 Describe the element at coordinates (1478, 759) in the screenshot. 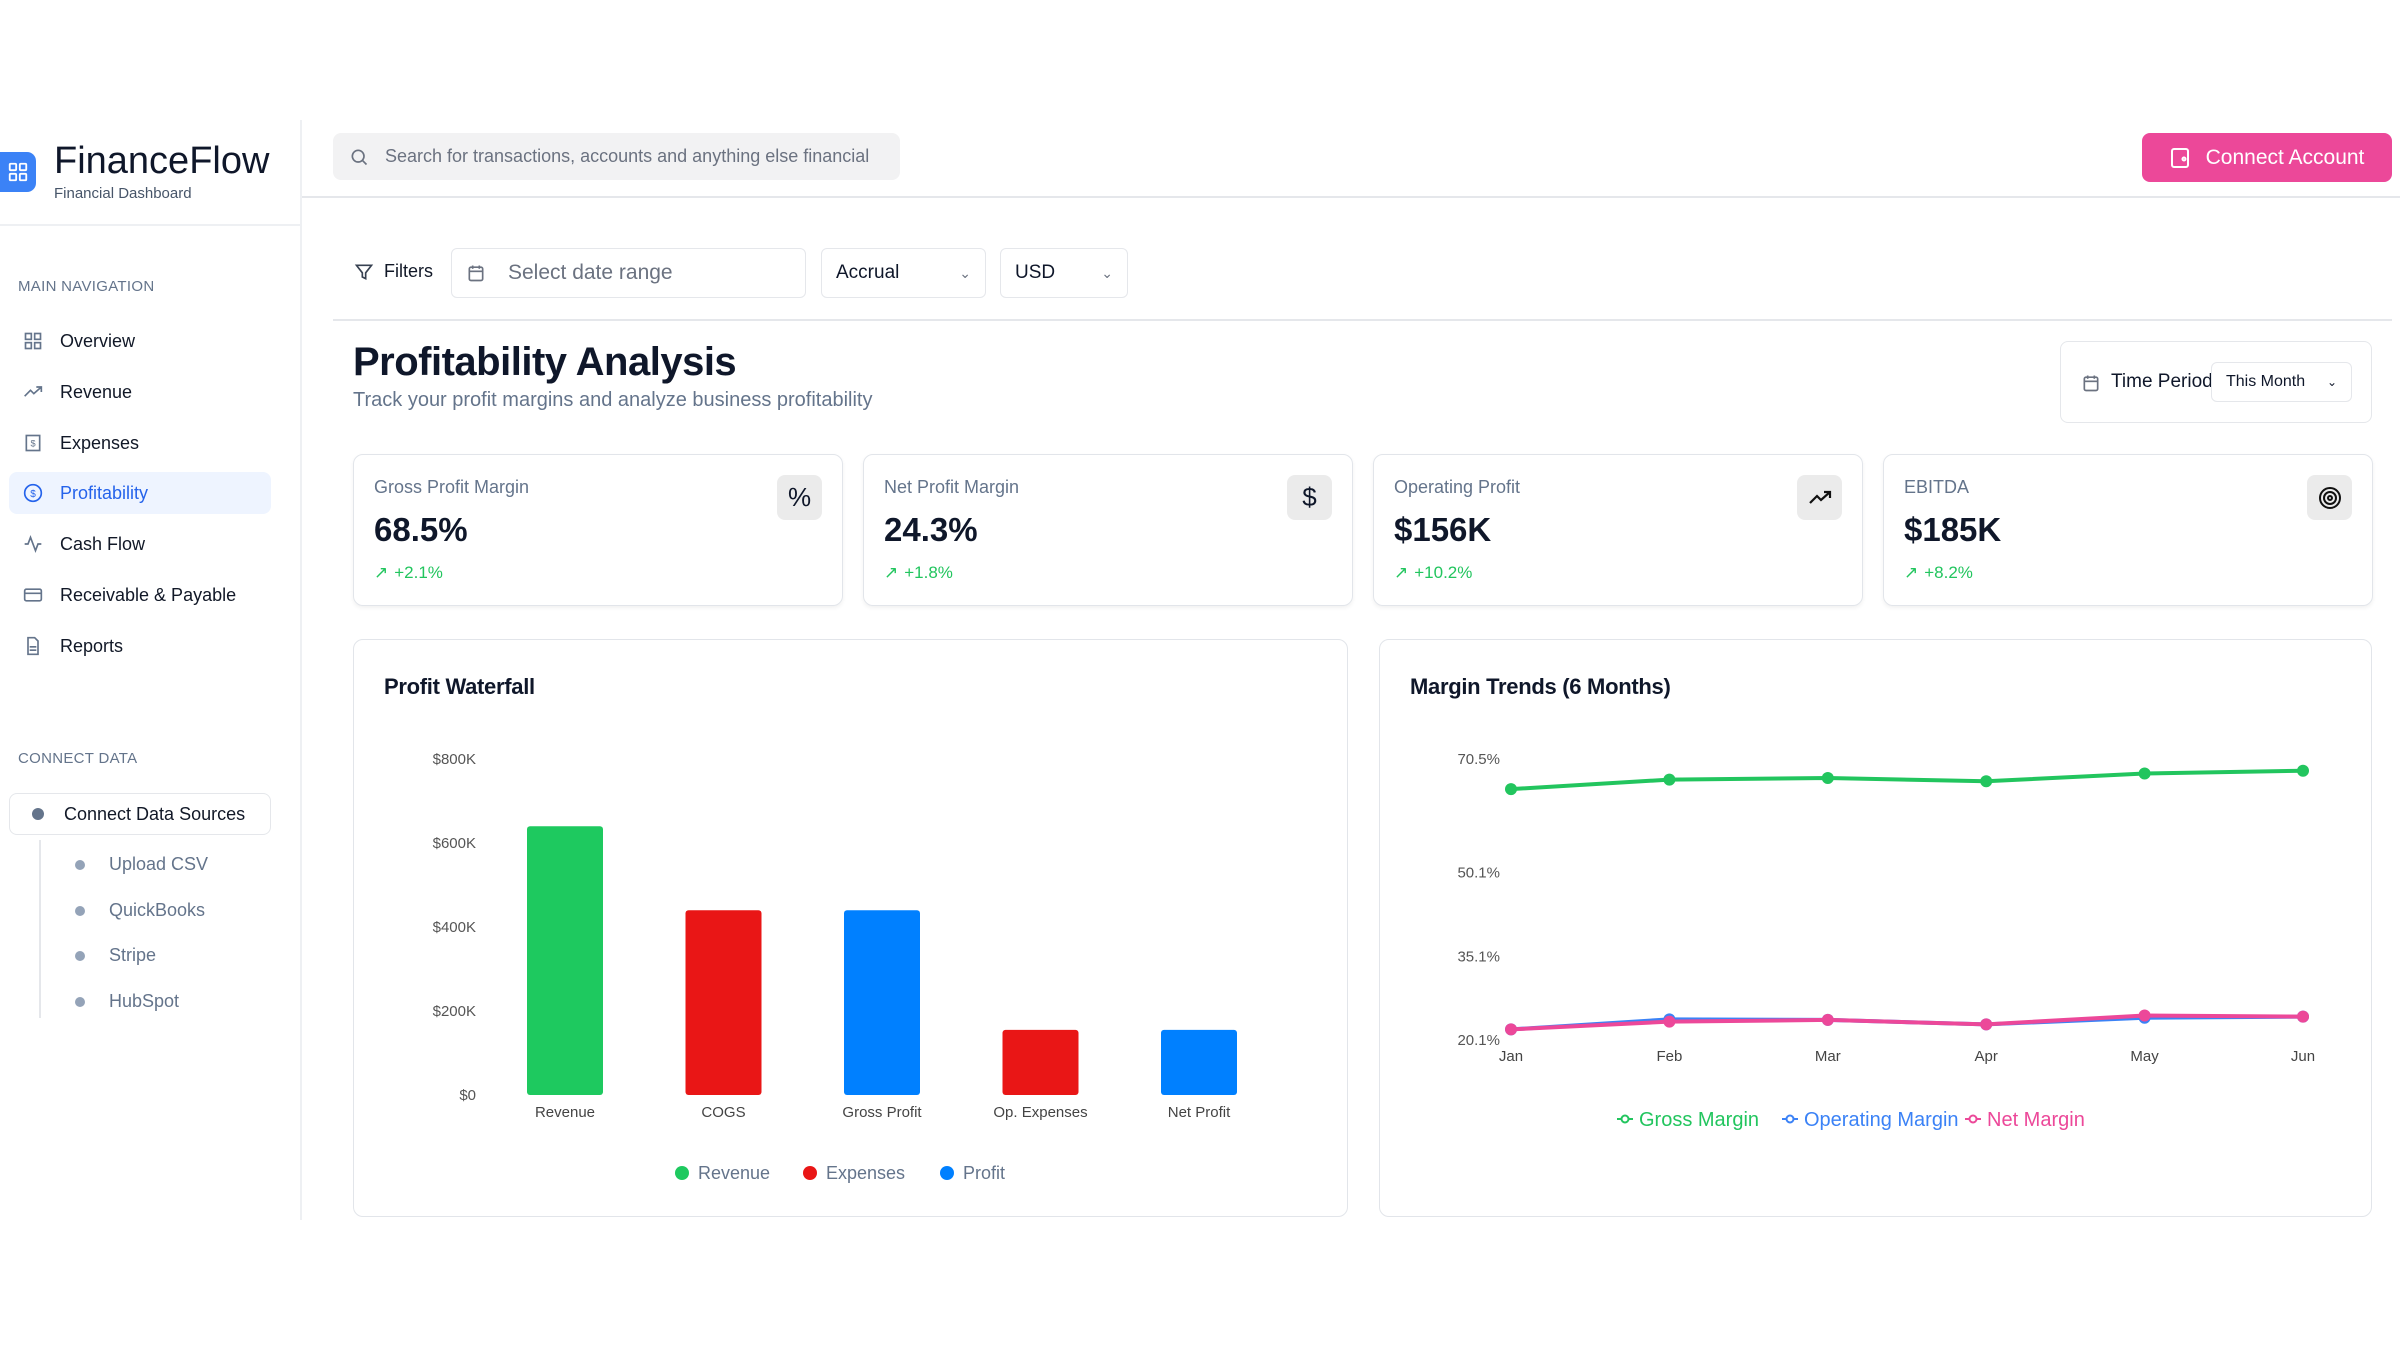

I see `y-tick-label: 70.5%` at that location.